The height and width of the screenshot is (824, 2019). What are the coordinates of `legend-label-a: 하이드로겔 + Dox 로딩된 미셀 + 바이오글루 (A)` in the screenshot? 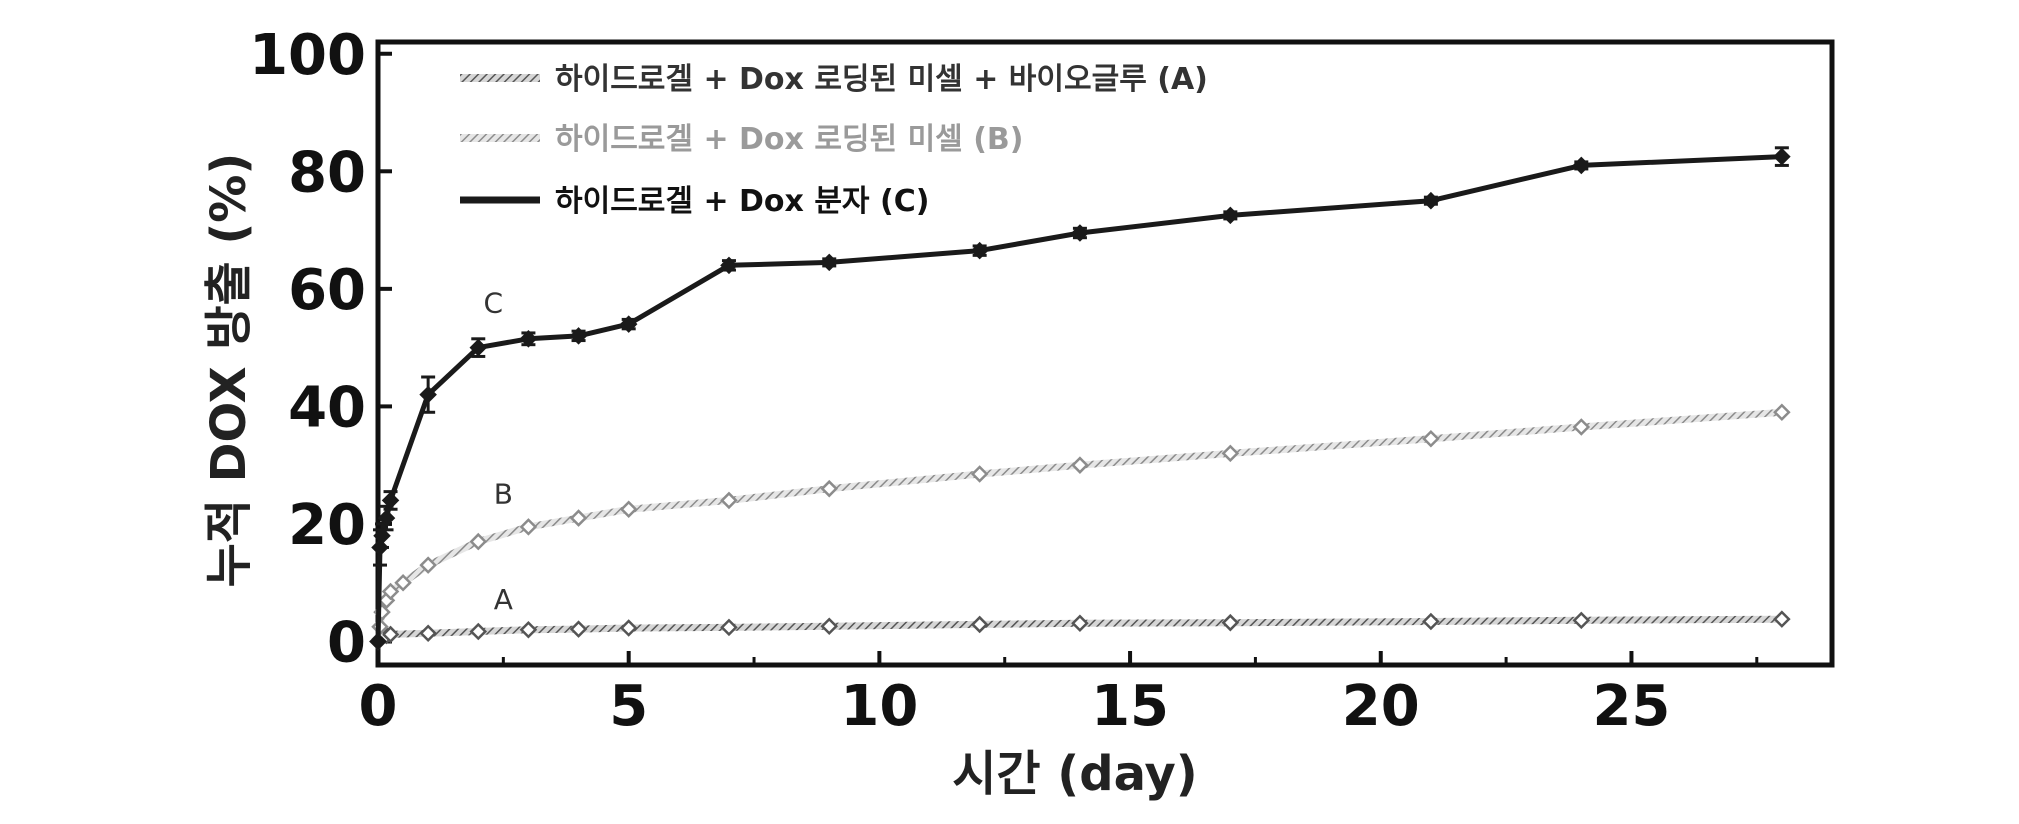 It's located at (881, 79).